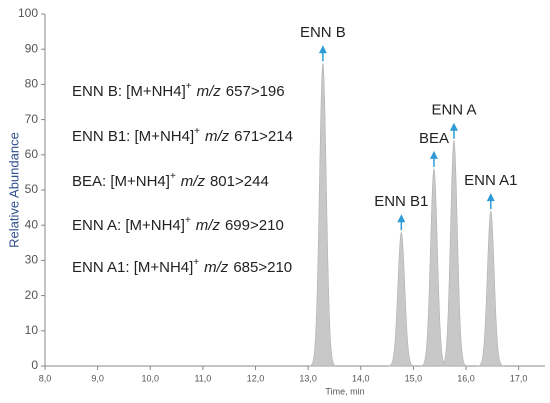  I want to click on peak-label: ENN B1, so click(401, 201).